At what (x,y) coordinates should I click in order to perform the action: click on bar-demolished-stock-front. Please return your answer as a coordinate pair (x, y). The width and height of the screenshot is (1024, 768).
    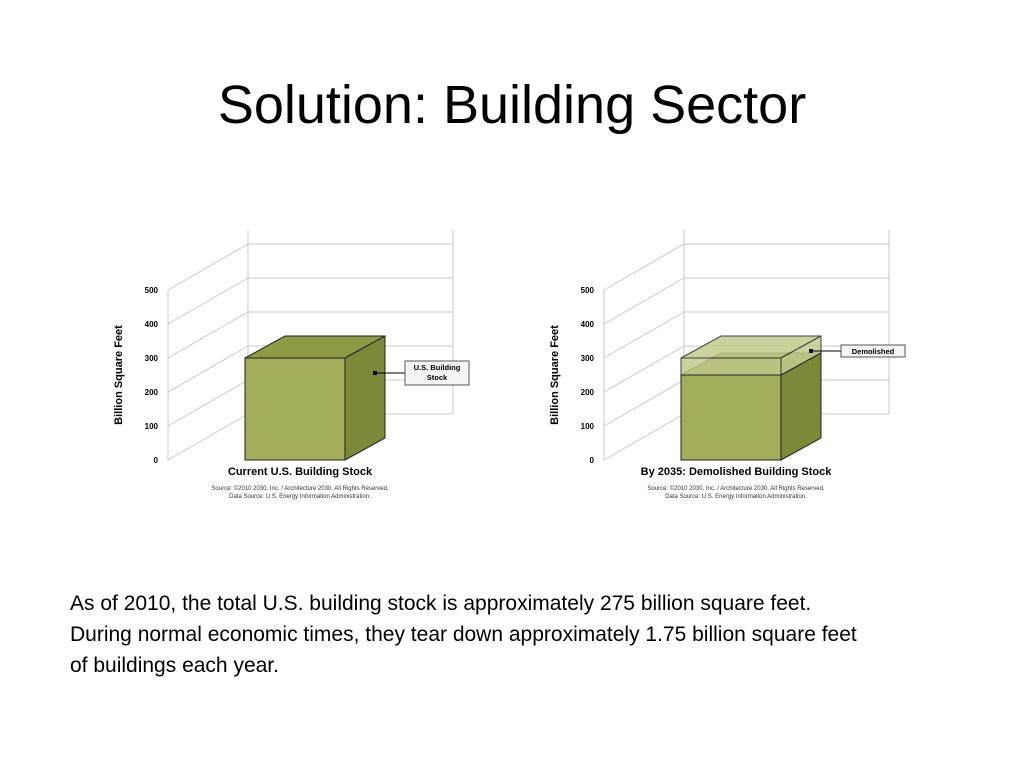
    Looking at the image, I should click on (731, 366).